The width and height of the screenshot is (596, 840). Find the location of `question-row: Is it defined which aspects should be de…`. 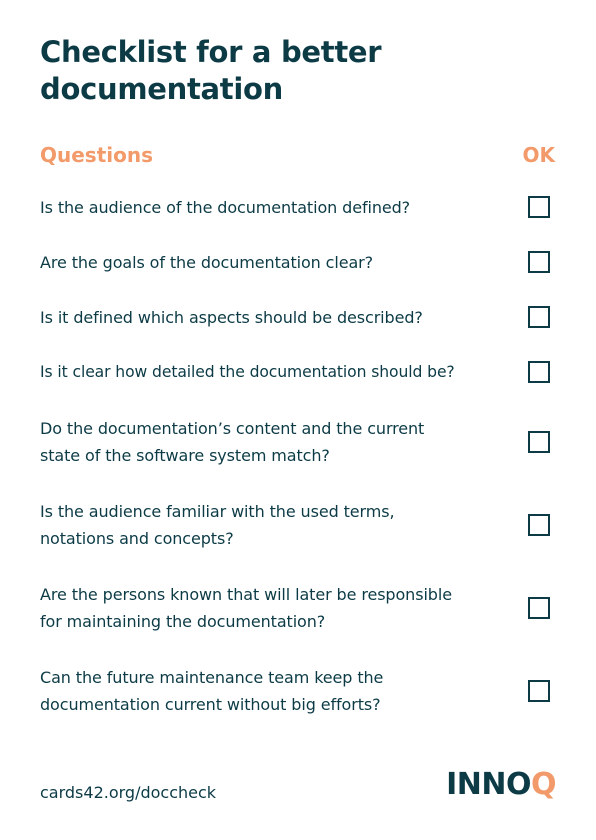

question-row: Is it defined which aspects should be de… is located at coordinates (298, 317).